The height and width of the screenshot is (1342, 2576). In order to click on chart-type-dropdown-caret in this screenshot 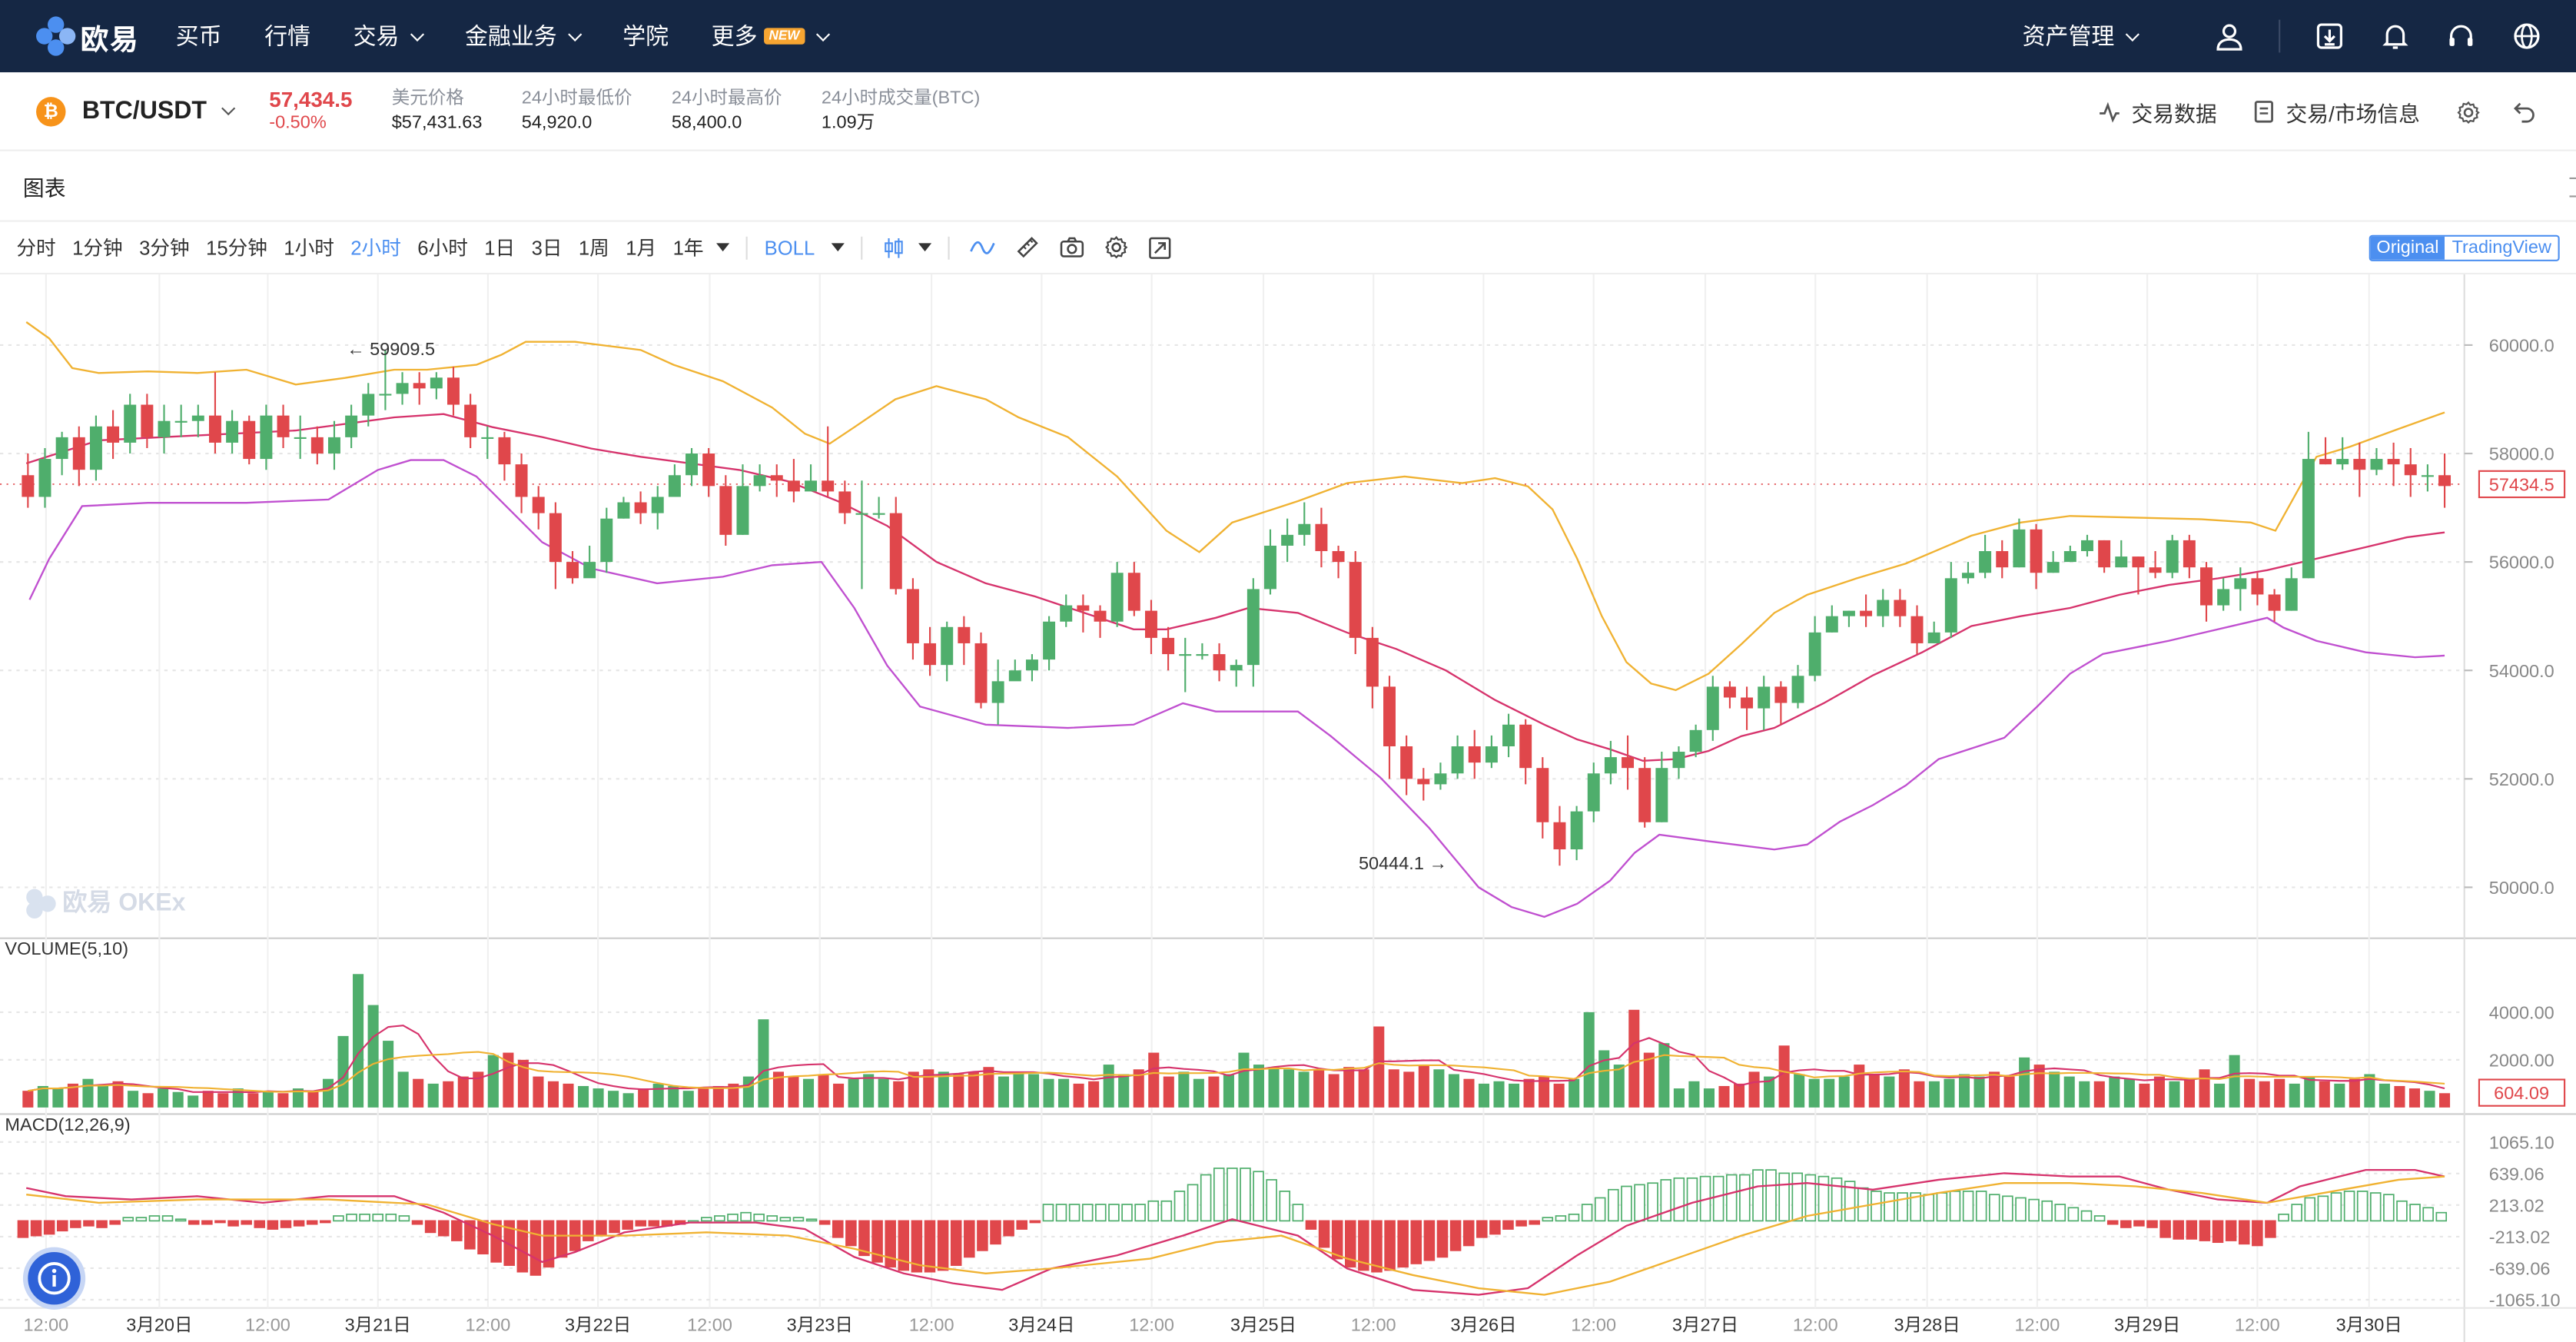, I will do `click(924, 248)`.